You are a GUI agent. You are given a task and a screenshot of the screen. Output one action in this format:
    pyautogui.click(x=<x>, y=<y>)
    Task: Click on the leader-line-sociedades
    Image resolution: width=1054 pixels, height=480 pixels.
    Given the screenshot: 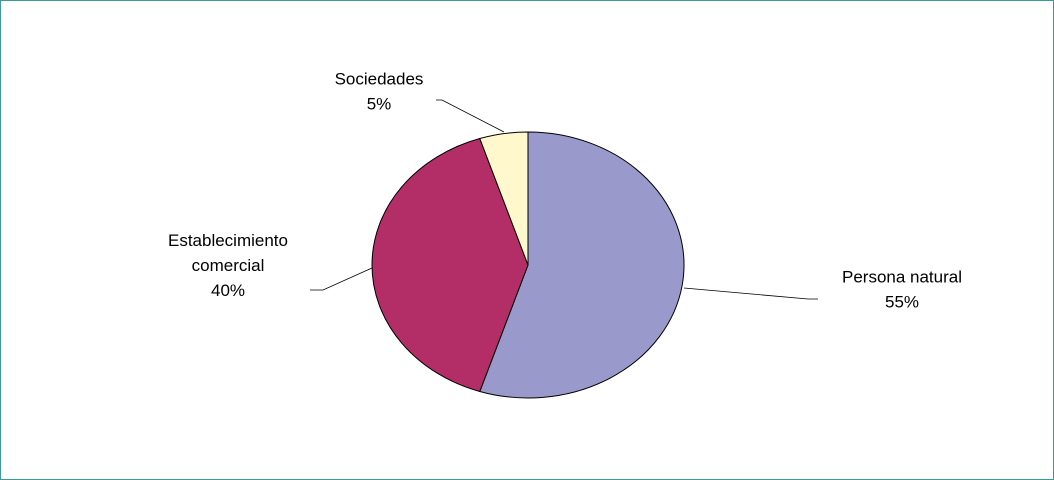 What is the action you would take?
    pyautogui.click(x=470, y=116)
    